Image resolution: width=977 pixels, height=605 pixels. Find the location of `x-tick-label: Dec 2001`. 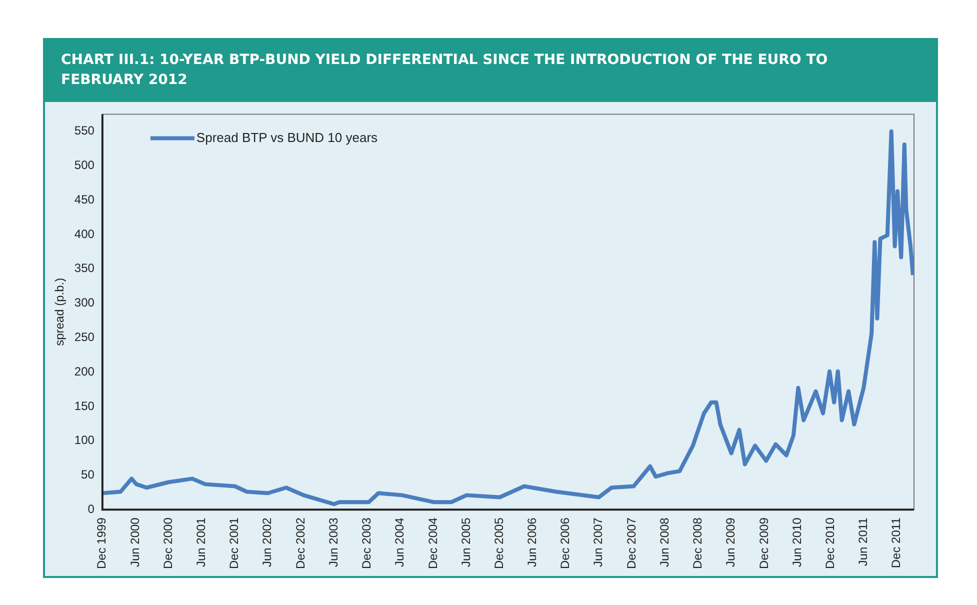

x-tick-label: Dec 2001 is located at coordinates (234, 543).